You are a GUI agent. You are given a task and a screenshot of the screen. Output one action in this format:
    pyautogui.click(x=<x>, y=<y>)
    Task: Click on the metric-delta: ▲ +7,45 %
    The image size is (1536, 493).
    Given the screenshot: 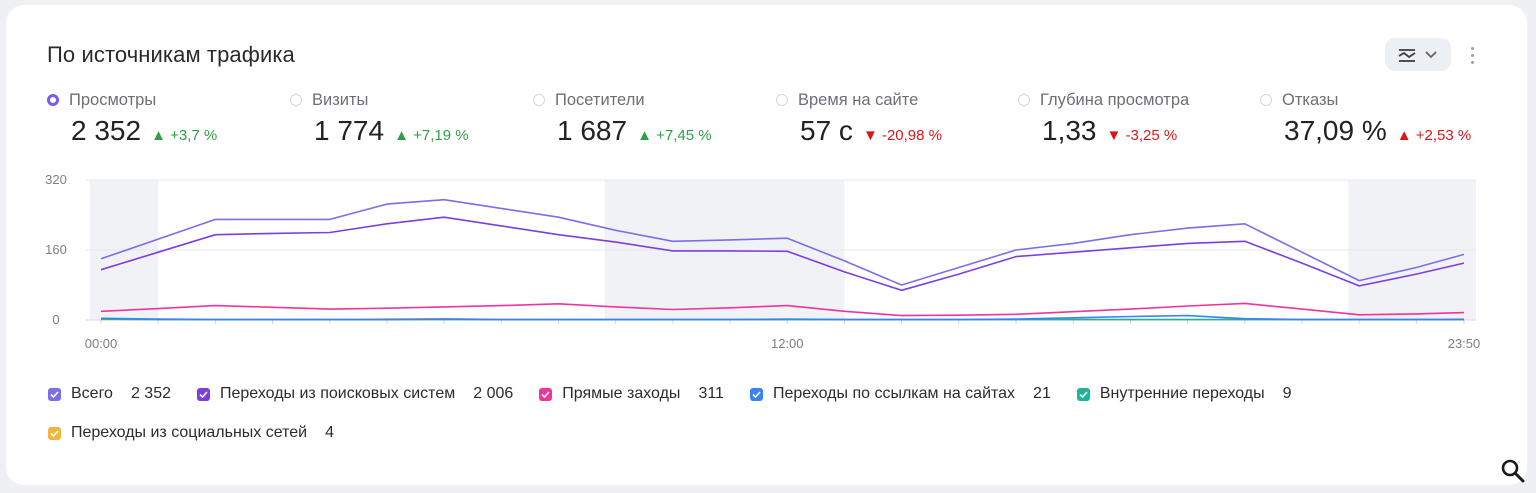 What is the action you would take?
    pyautogui.click(x=674, y=135)
    